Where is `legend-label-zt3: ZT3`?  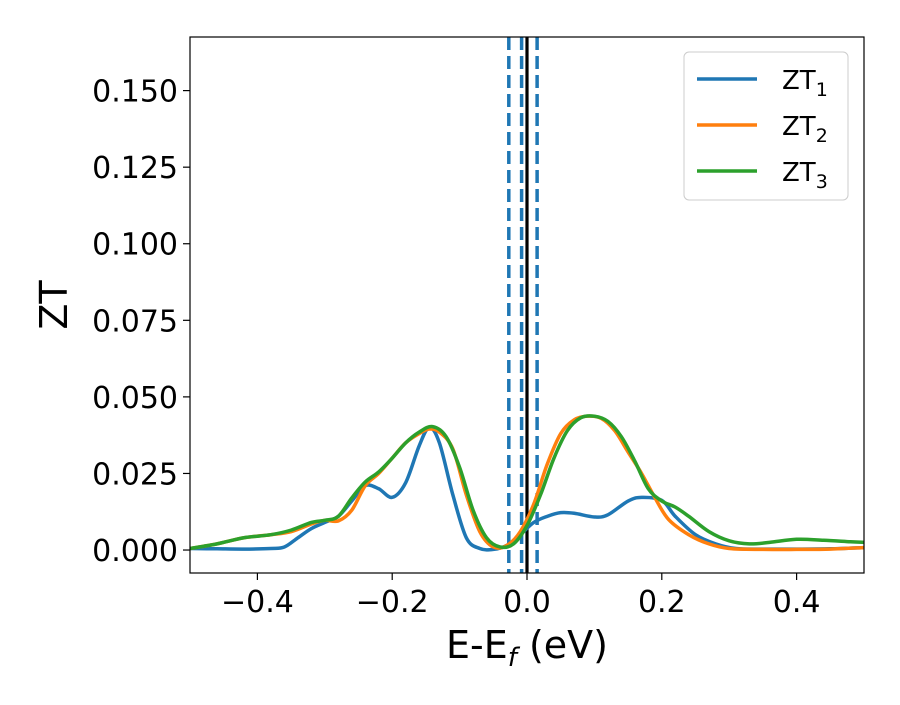 legend-label-zt3: ZT3 is located at coordinates (805, 175).